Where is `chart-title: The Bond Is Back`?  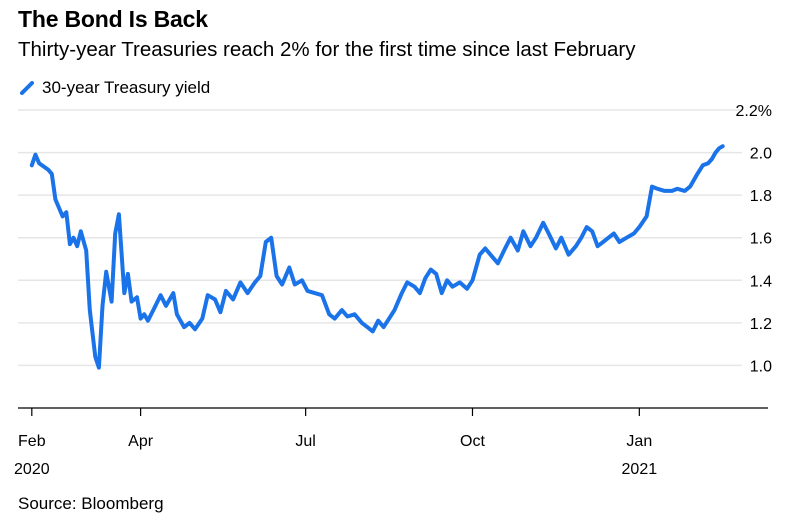
chart-title: The Bond Is Back is located at coordinates (113, 19).